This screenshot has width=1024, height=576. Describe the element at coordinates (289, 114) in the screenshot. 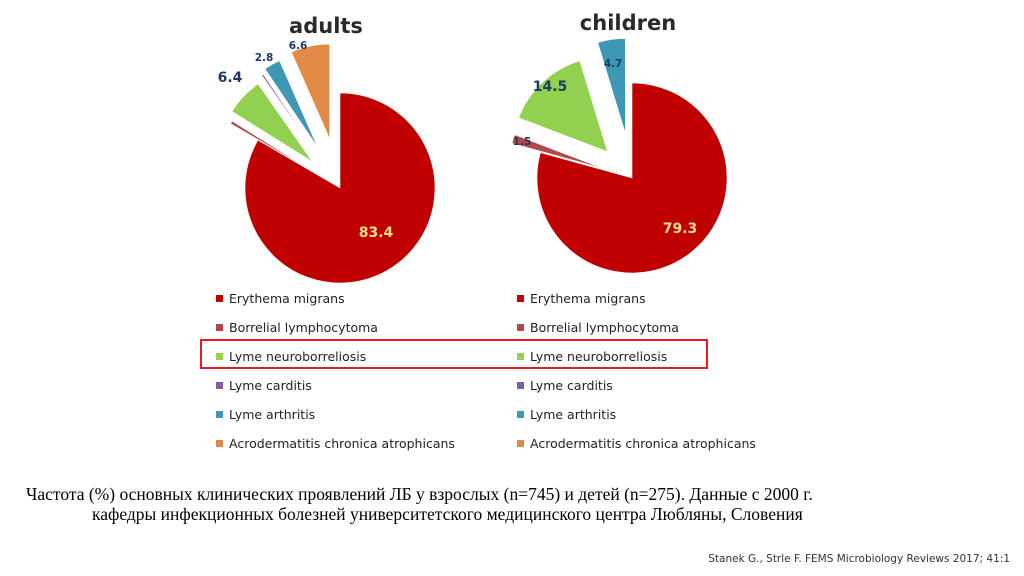

I see `slice-lyme-carditis` at that location.